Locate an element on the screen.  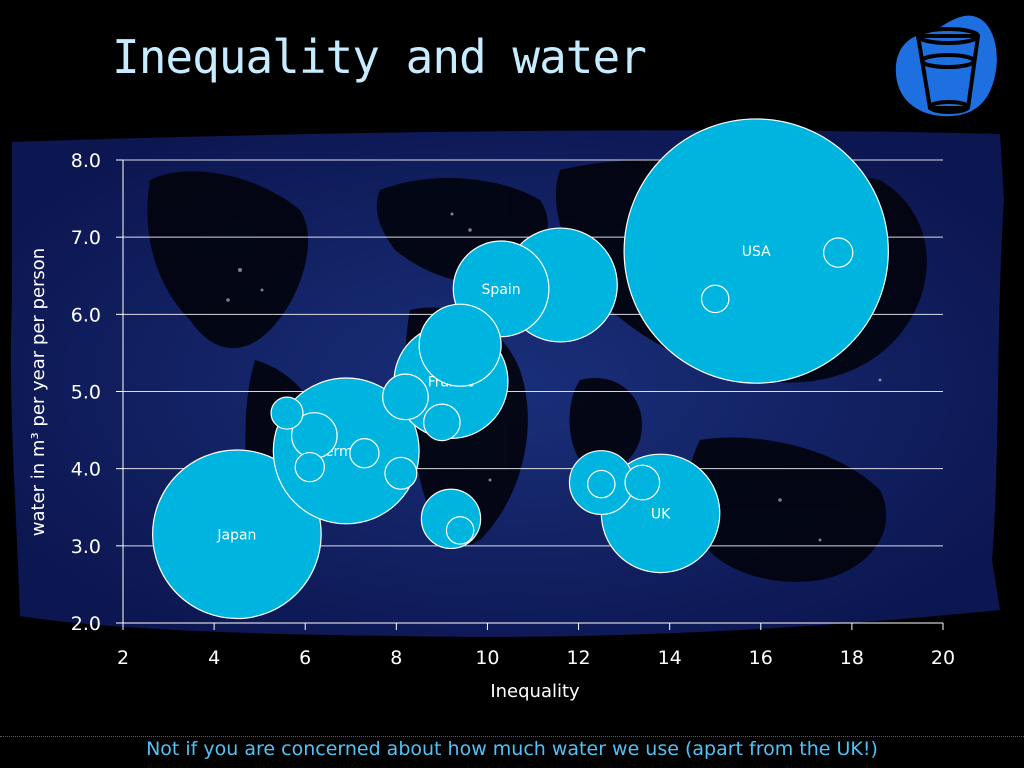
y-tick-label: 8.0 is located at coordinates (86, 161).